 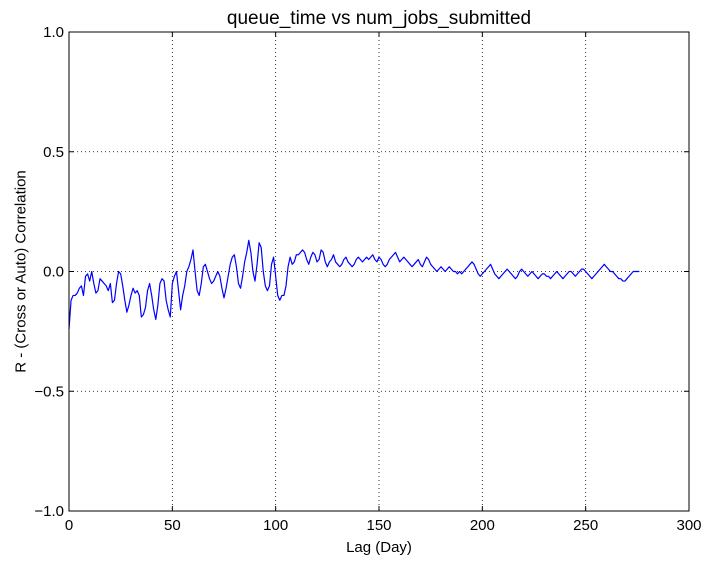 I want to click on chart-title: queue_time vs num_jobs_submitted, so click(x=379, y=18).